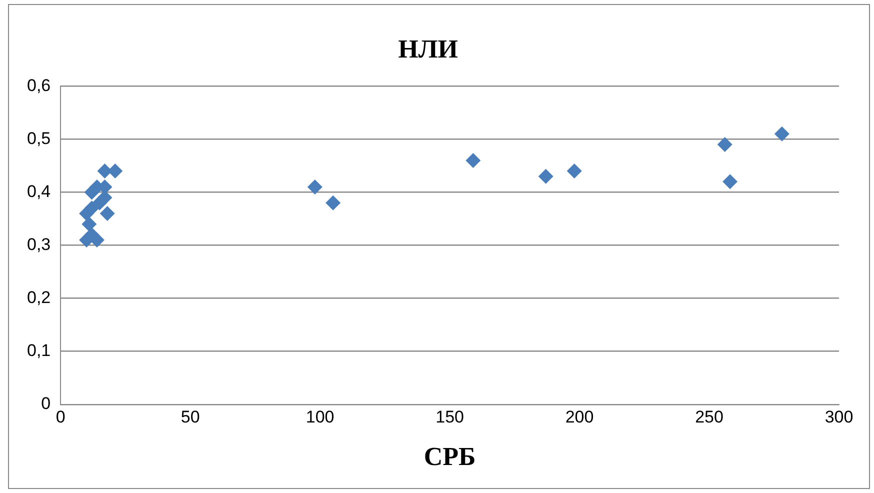 The image size is (874, 493). I want to click on y-tick-label: 0, so click(46, 404).